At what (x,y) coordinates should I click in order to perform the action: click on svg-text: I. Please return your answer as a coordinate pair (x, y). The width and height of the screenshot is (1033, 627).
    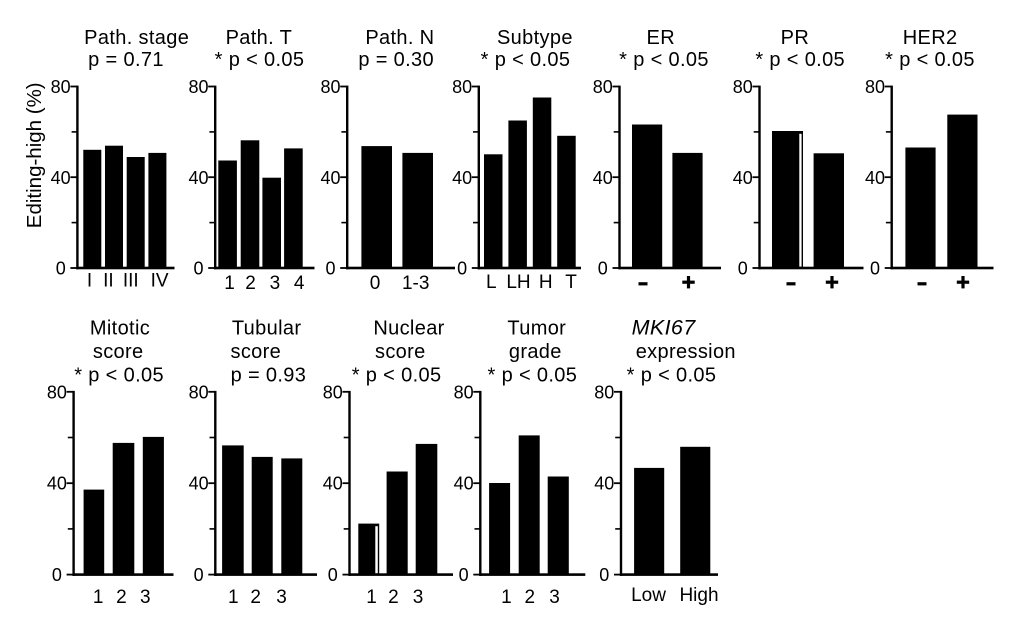
    Looking at the image, I should click on (89, 281).